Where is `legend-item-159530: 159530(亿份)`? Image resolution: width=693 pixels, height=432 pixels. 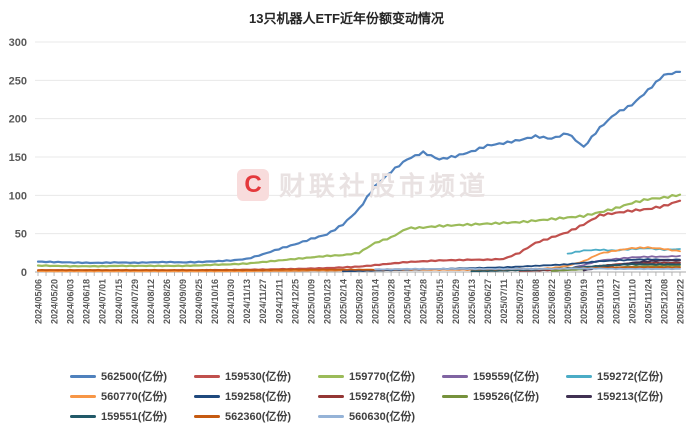 legend-item-159530: 159530(亿份) is located at coordinates (256, 376).